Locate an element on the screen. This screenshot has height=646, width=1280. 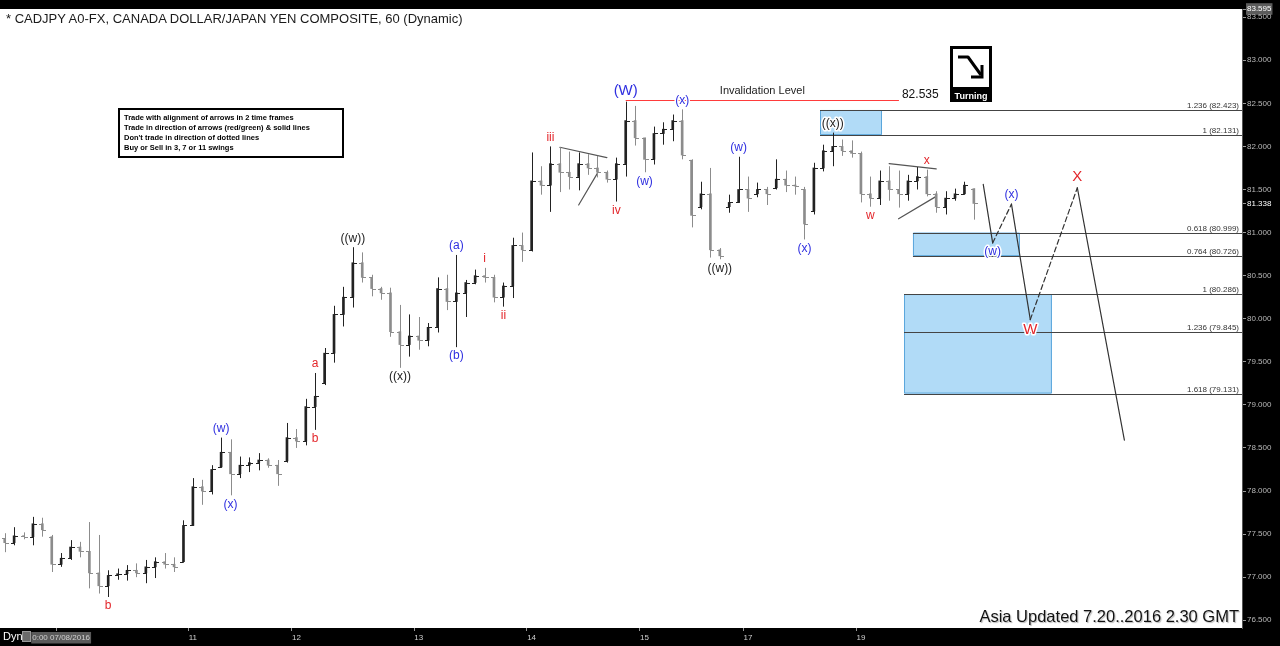
annotation: (W) is located at coordinates (625, 90).